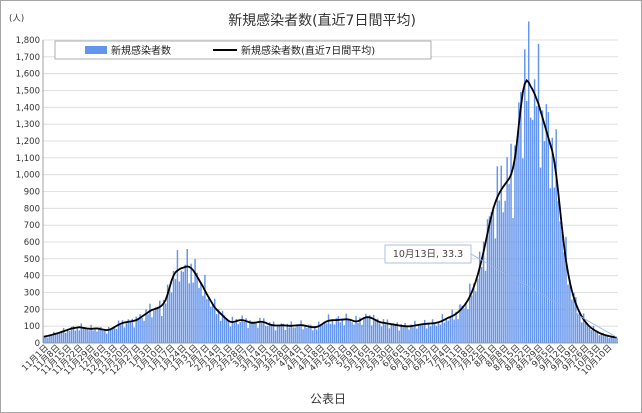 The width and height of the screenshot is (642, 413). What do you see at coordinates (16, 19) in the screenshot?
I see `y-unit-label: (人)` at bounding box center [16, 19].